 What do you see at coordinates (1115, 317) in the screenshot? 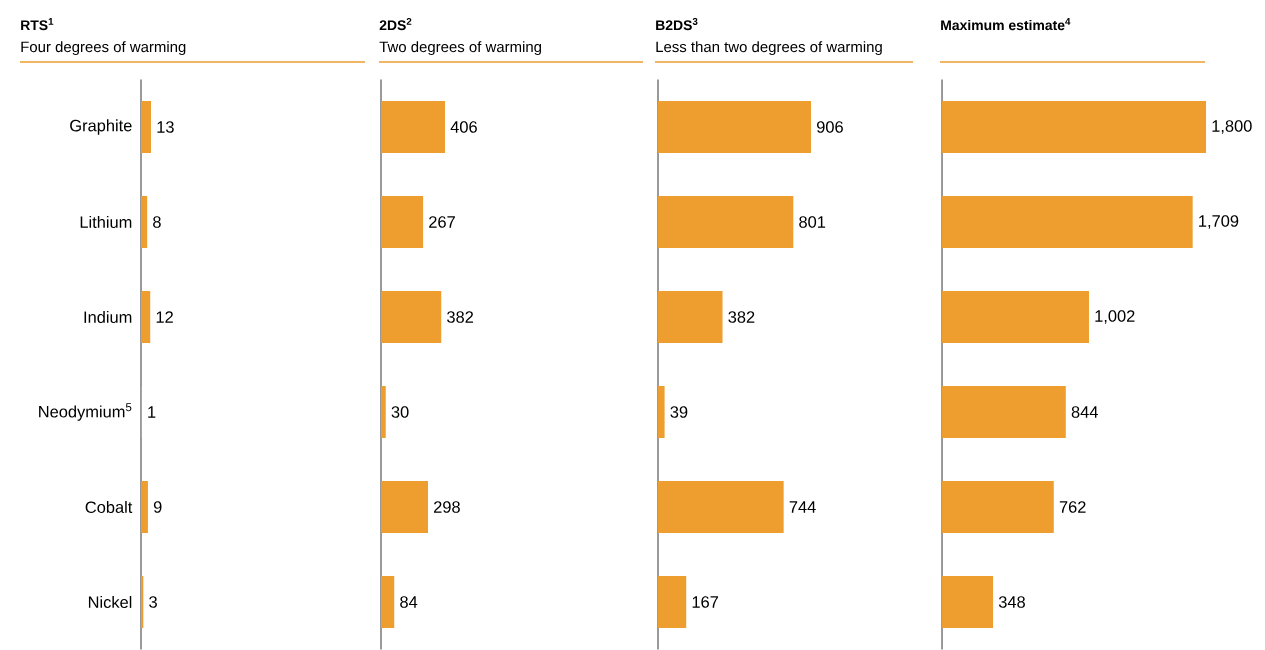
I see `data-label: 1,002` at bounding box center [1115, 317].